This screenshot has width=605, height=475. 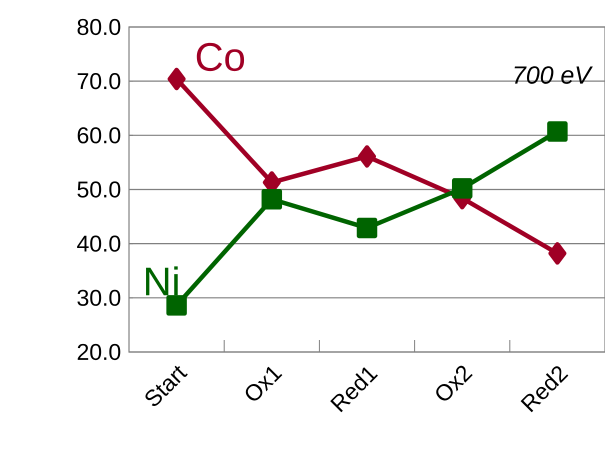 I want to click on y-tick-label: 50.0, so click(x=98, y=189).